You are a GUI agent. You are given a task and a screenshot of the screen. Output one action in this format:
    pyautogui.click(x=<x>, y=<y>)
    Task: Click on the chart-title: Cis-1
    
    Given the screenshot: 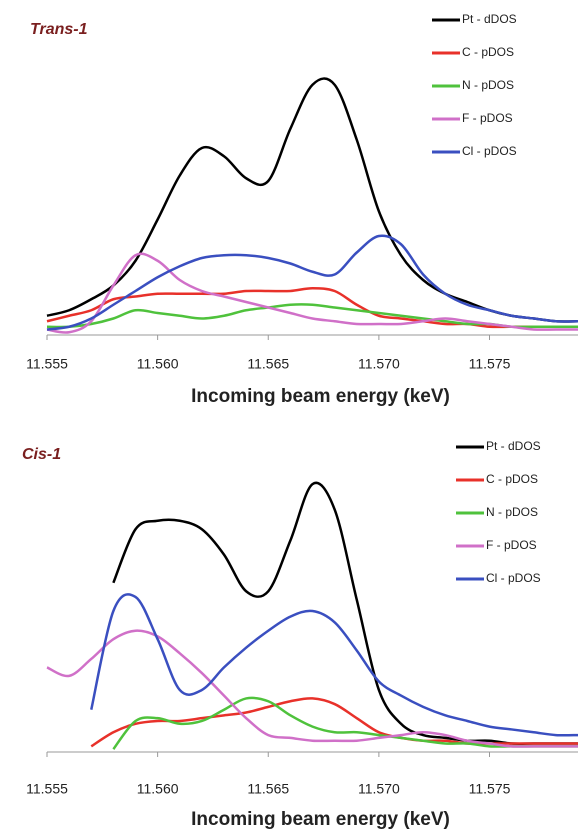 What is the action you would take?
    pyautogui.click(x=41, y=454)
    